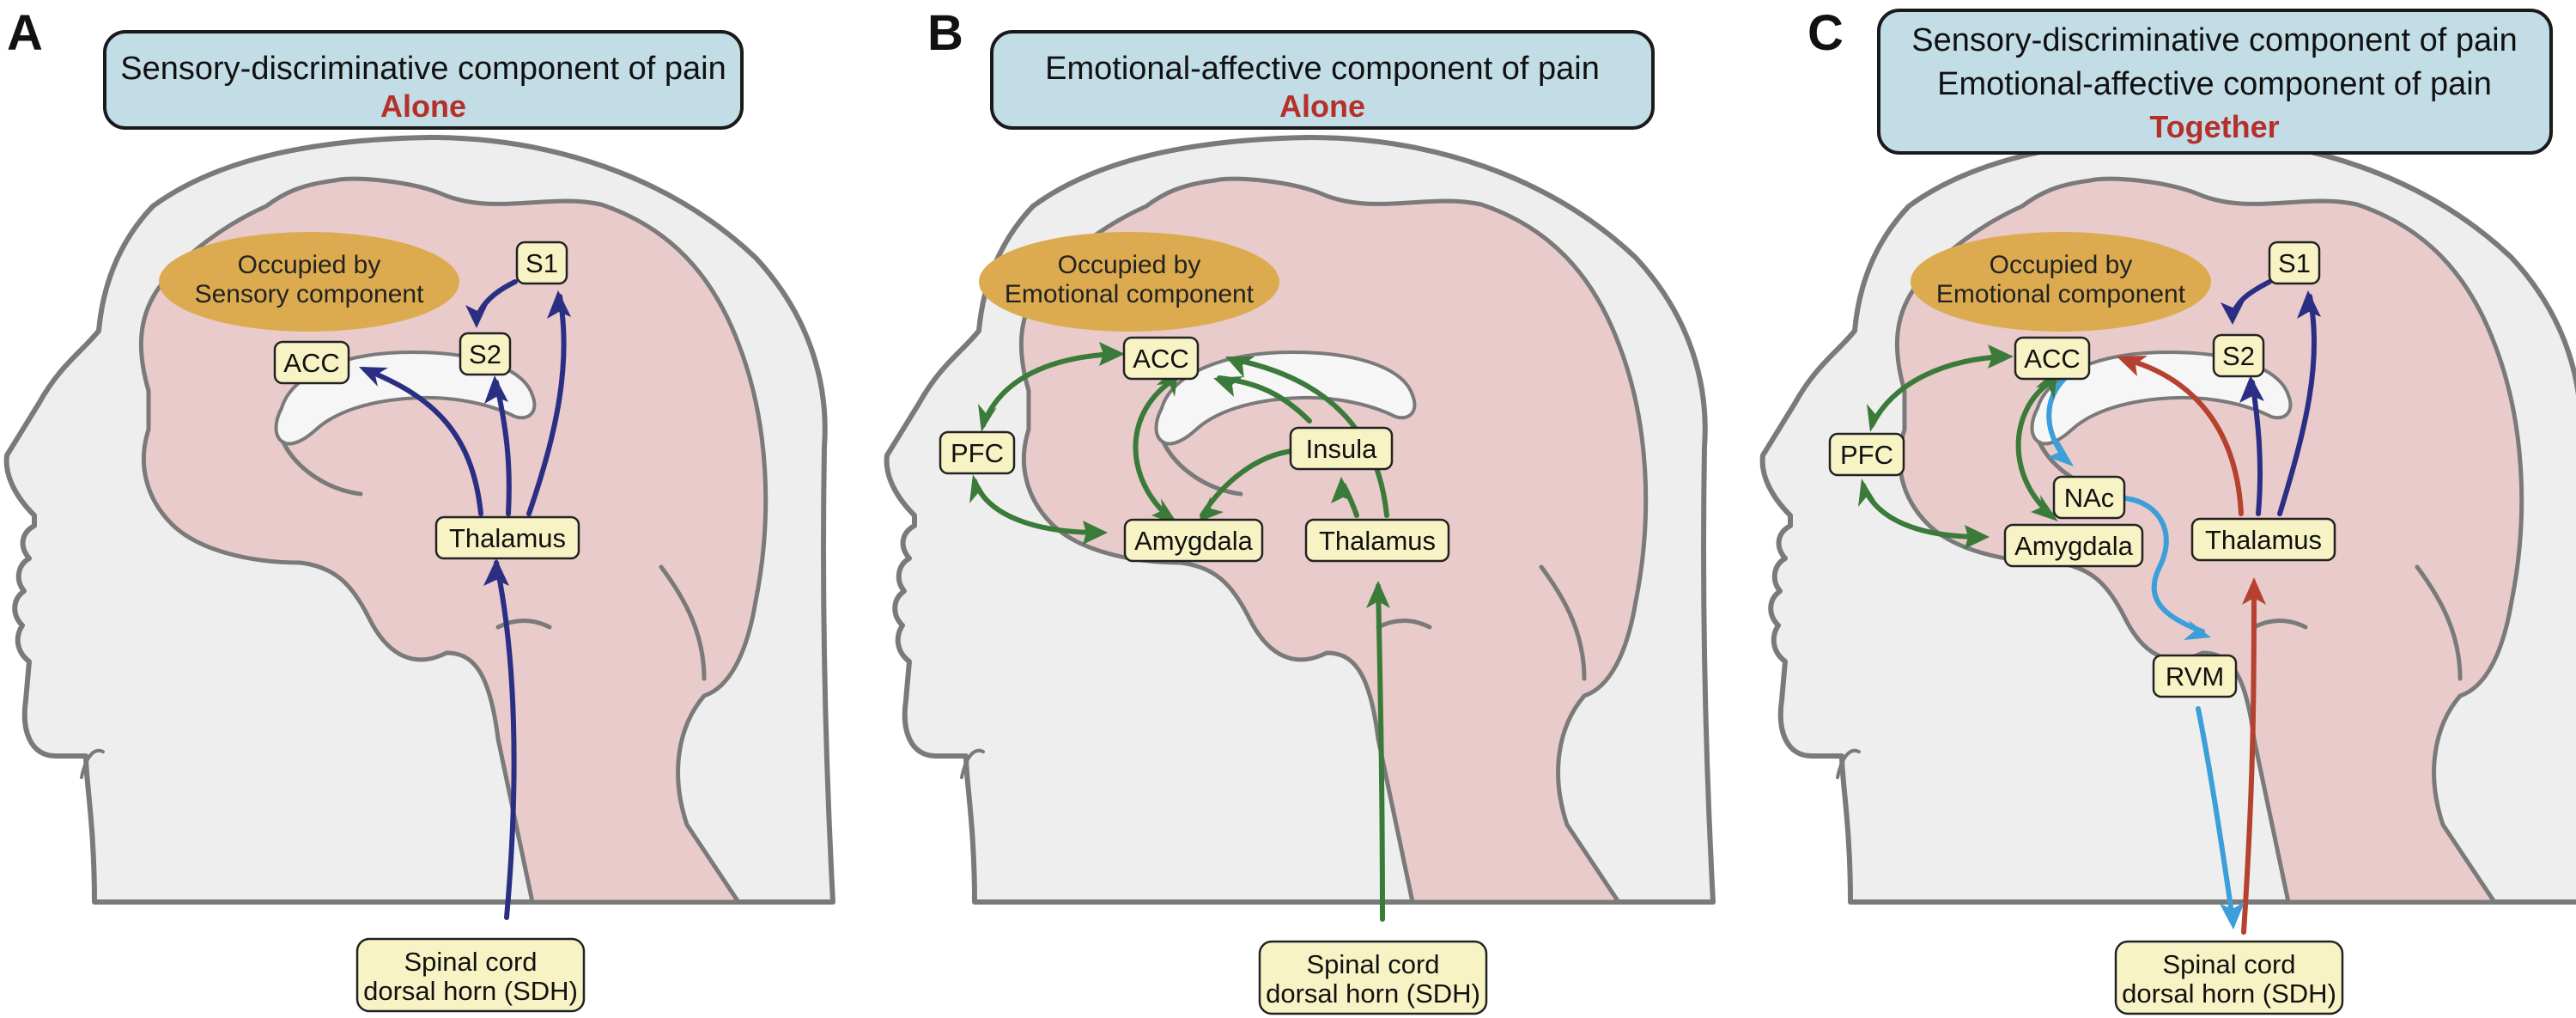 This screenshot has height=1018, width=2576. Describe the element at coordinates (2184, 437) in the screenshot. I see `thalamus-to-acc-red-path` at that location.